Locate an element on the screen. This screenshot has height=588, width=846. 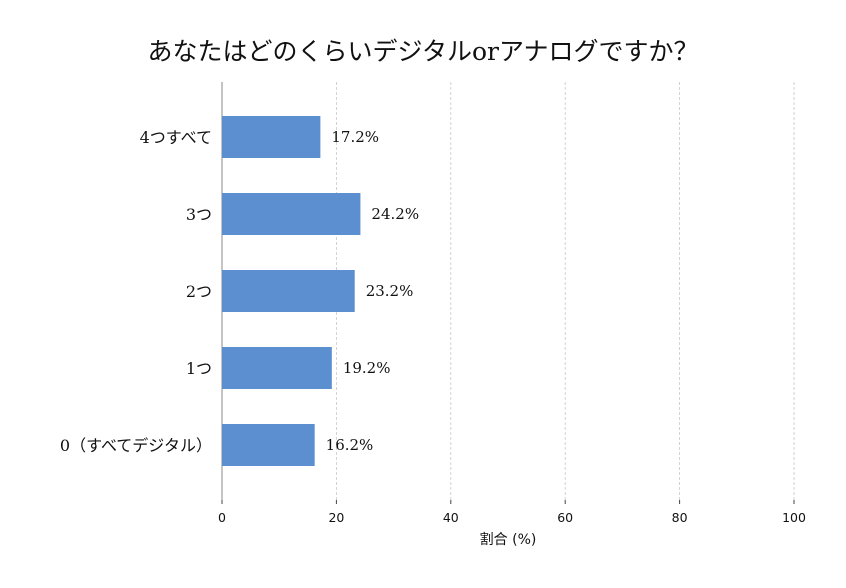
x-tick-label: 60 is located at coordinates (565, 517).